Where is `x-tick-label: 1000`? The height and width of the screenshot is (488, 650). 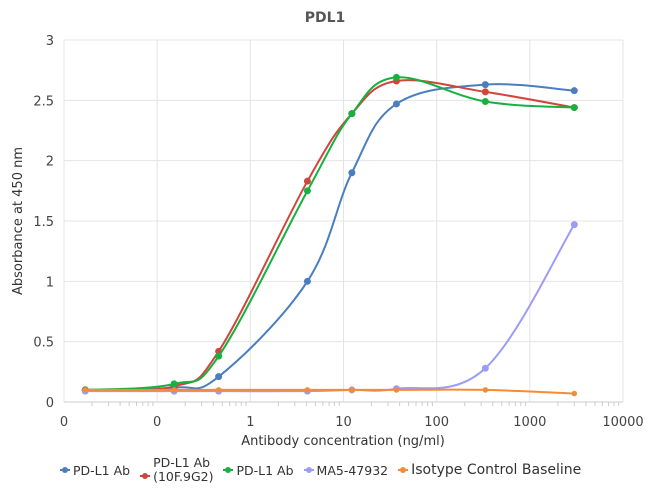 x-tick-label: 1000 is located at coordinates (529, 422).